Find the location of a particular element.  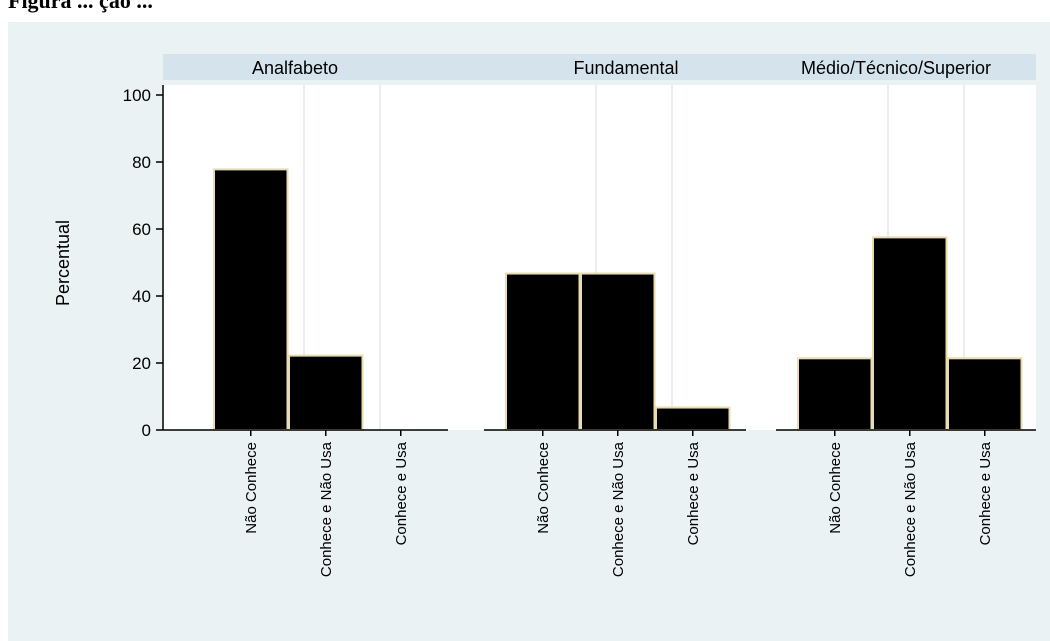

y-tick-label: 20 is located at coordinates (141, 363).